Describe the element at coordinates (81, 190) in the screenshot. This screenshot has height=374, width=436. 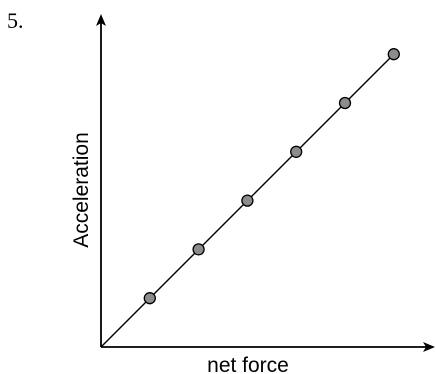
I see `y-axis-label: Acceleration` at that location.